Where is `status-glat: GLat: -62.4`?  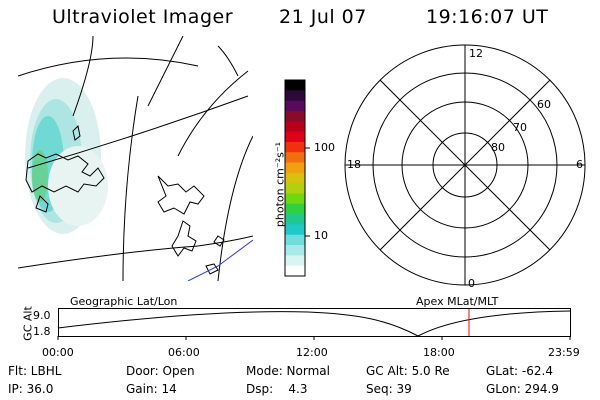 status-glat: GLat: -62.4 is located at coordinates (519, 371).